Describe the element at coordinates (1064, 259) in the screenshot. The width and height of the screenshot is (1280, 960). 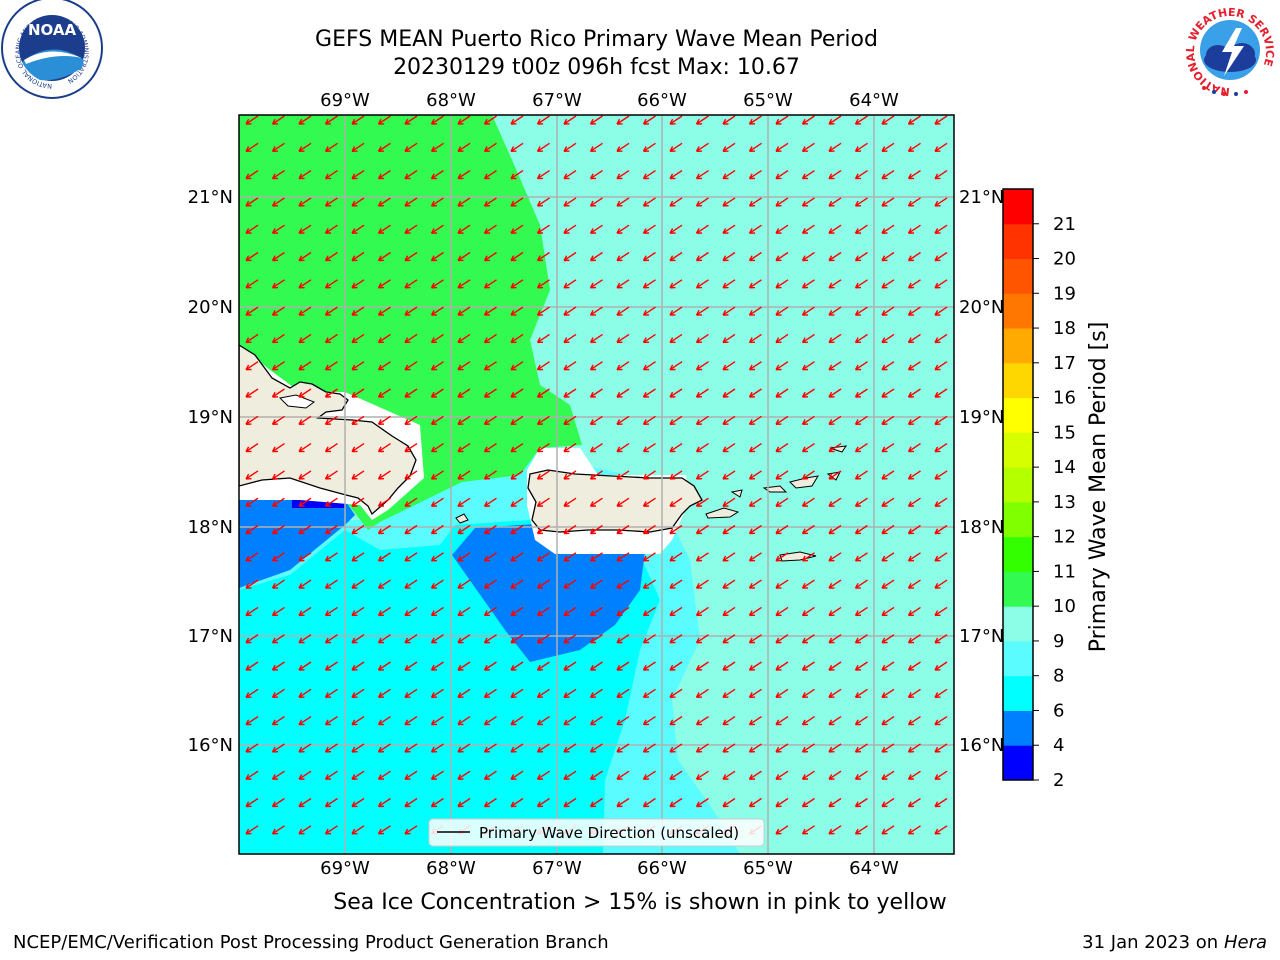
I see `colorbar-tick-label: 20` at that location.